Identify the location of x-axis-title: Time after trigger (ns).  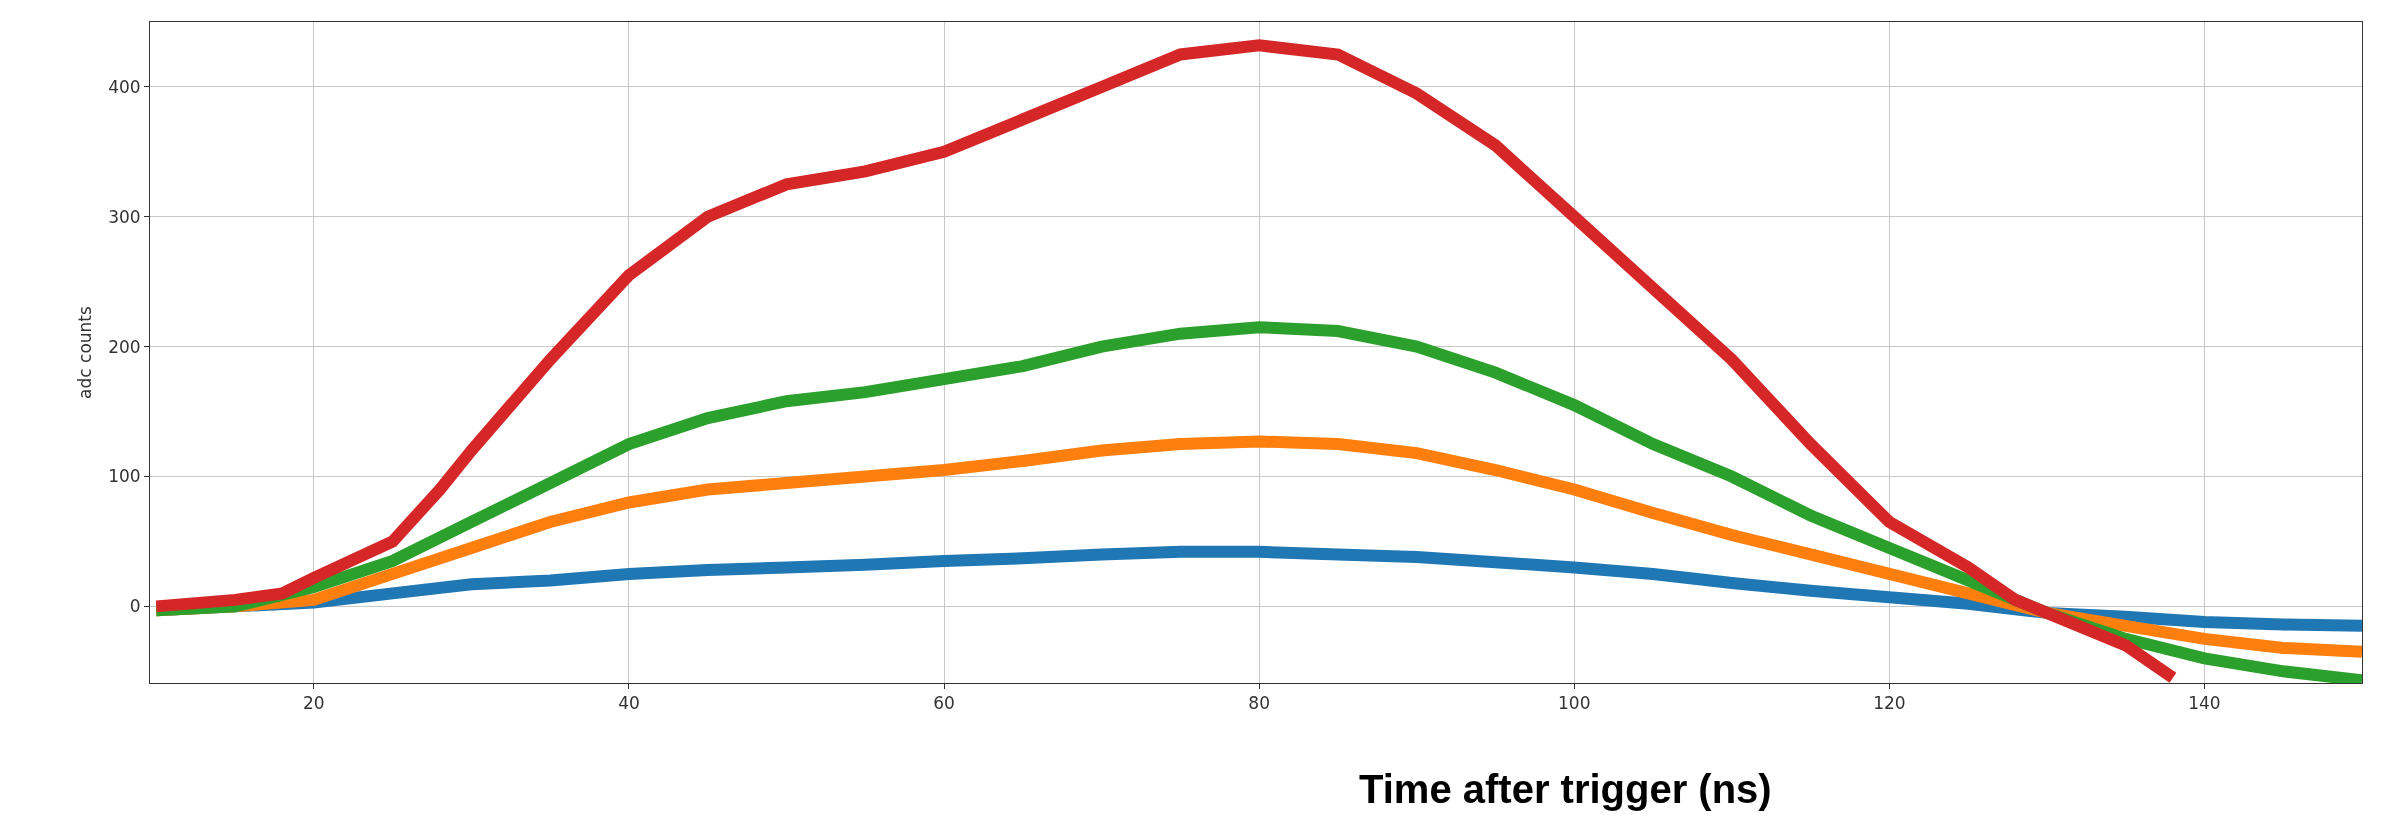
(1565, 789).